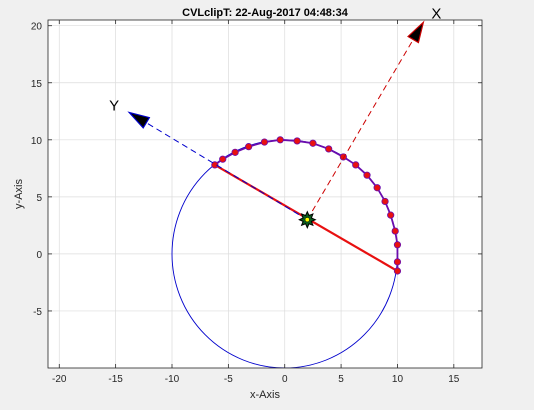 The height and width of the screenshot is (410, 534). Describe the element at coordinates (265, 13) in the screenshot. I see `chart-title: CVLclipT: 22-Aug-2017 04:48:34` at that location.